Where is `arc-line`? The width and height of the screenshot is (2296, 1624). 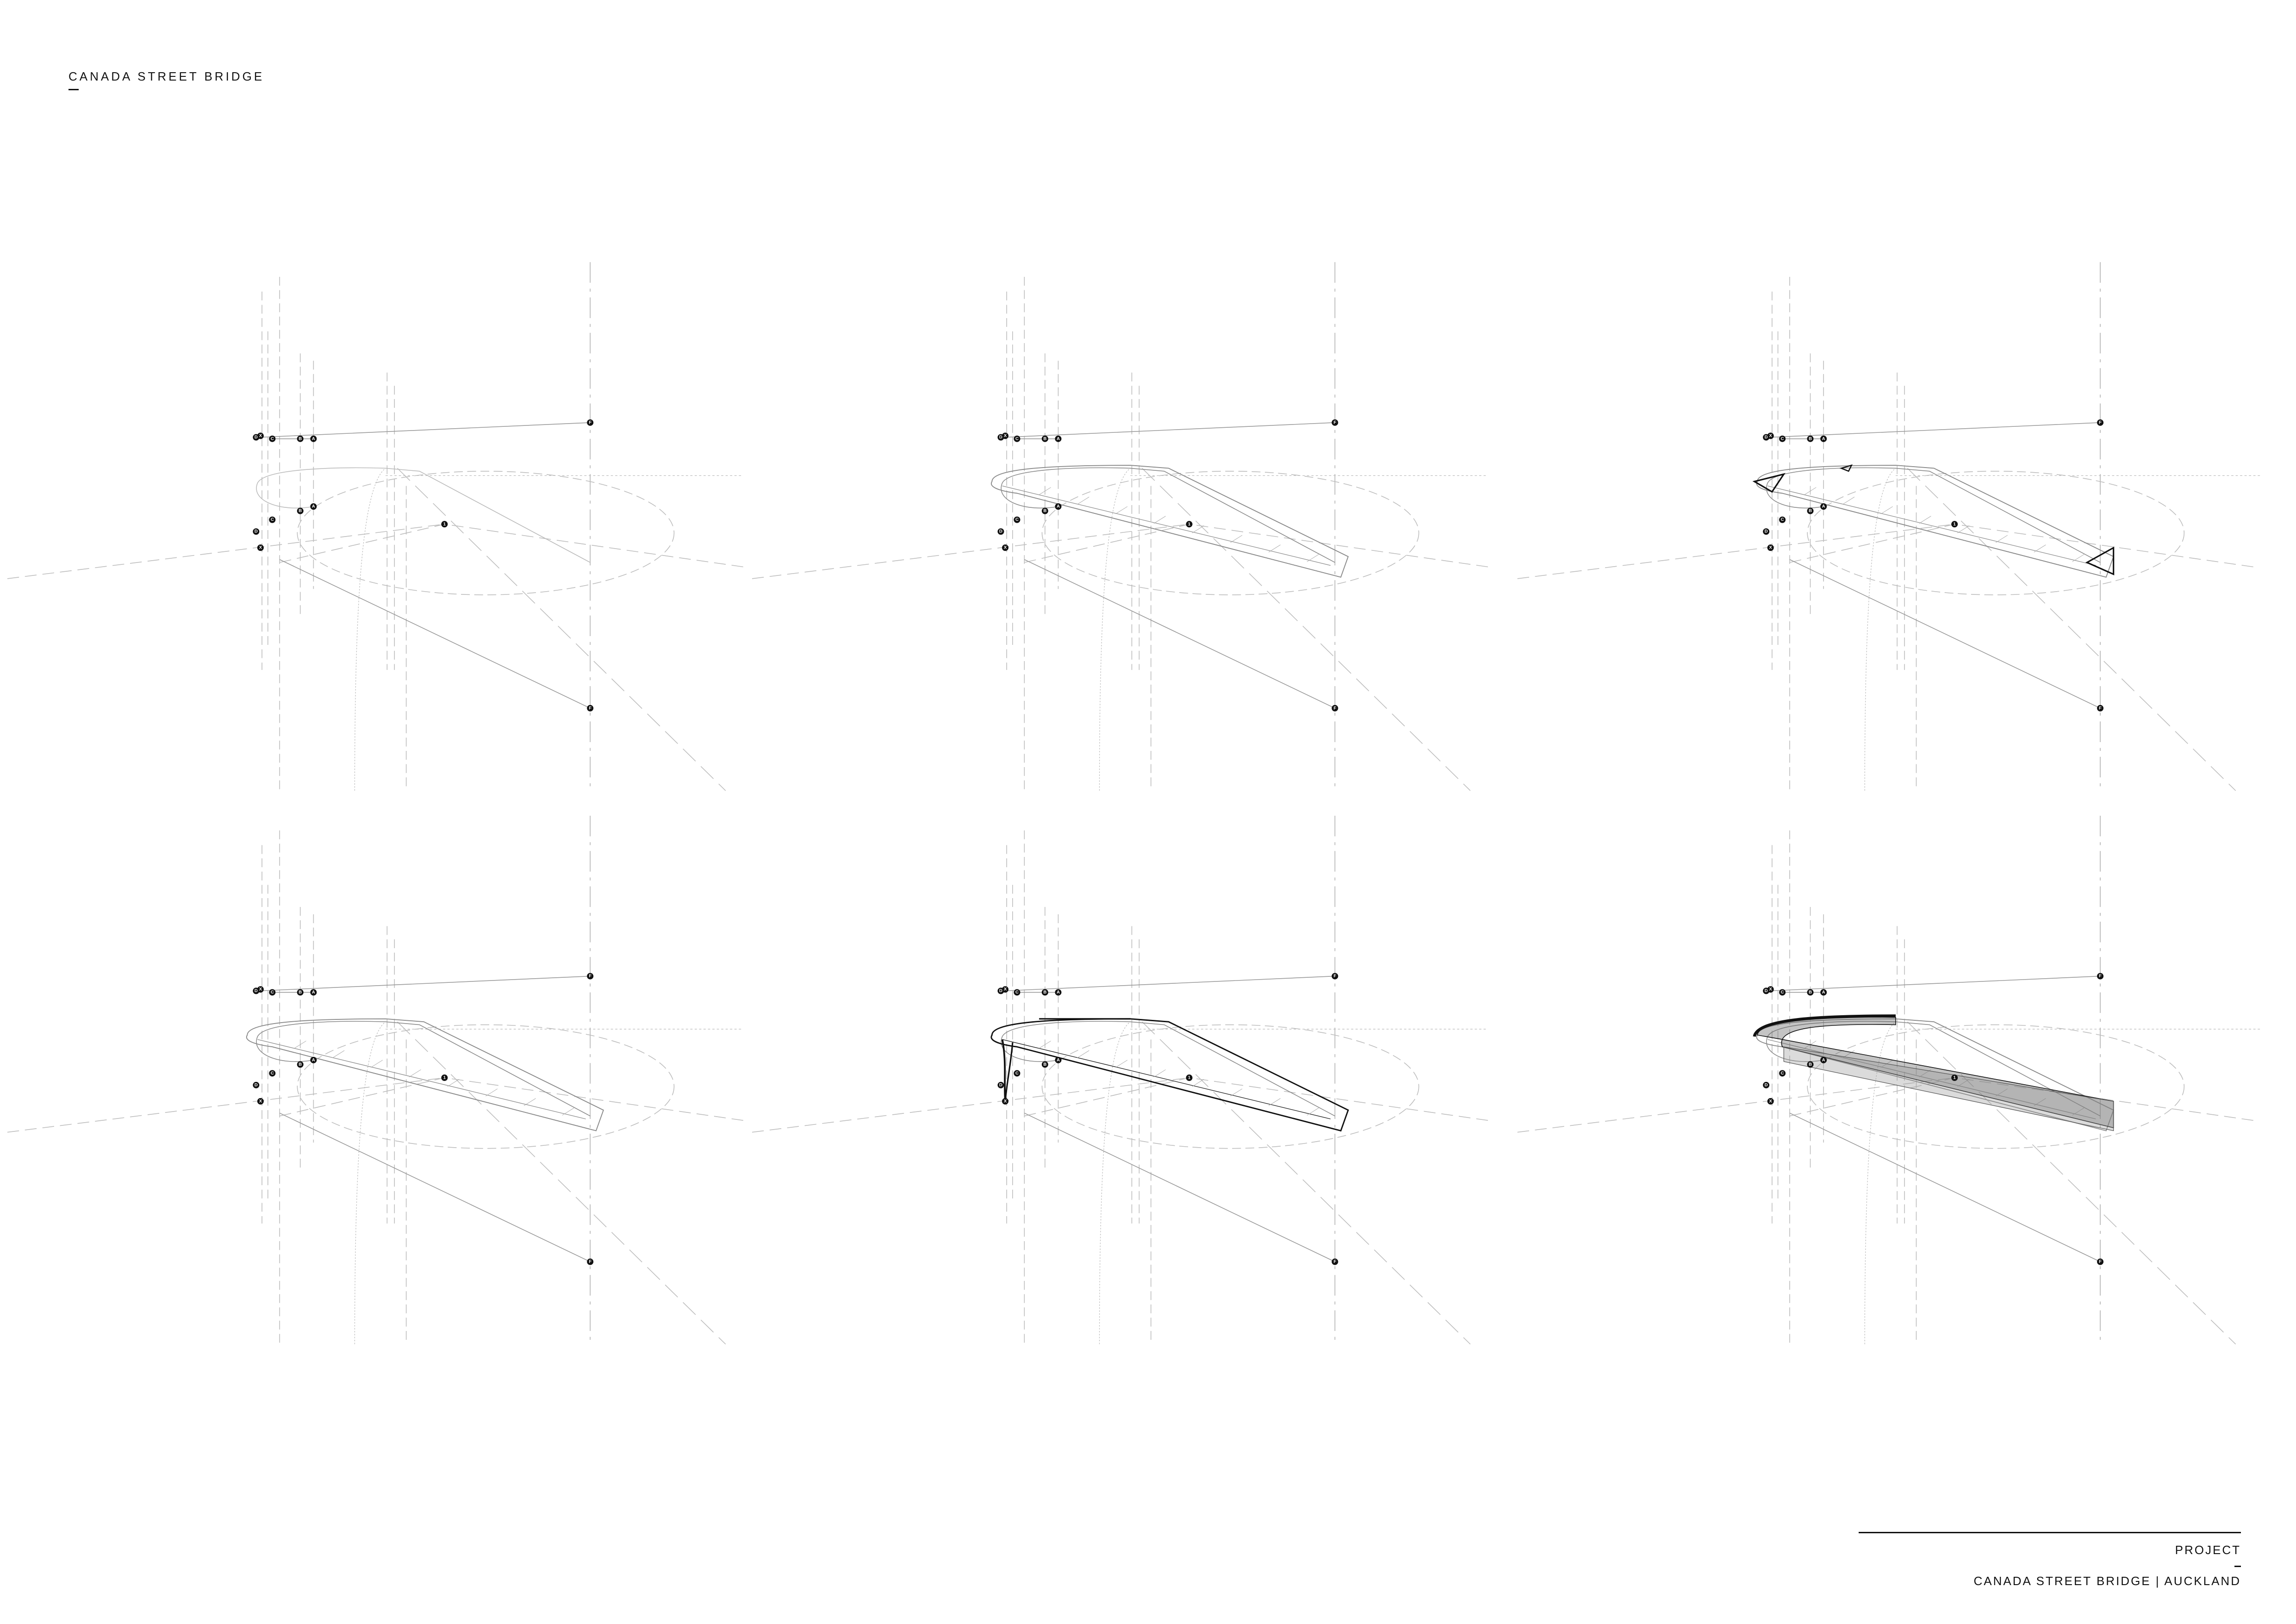
arc-line is located at coordinates (1115, 1182).